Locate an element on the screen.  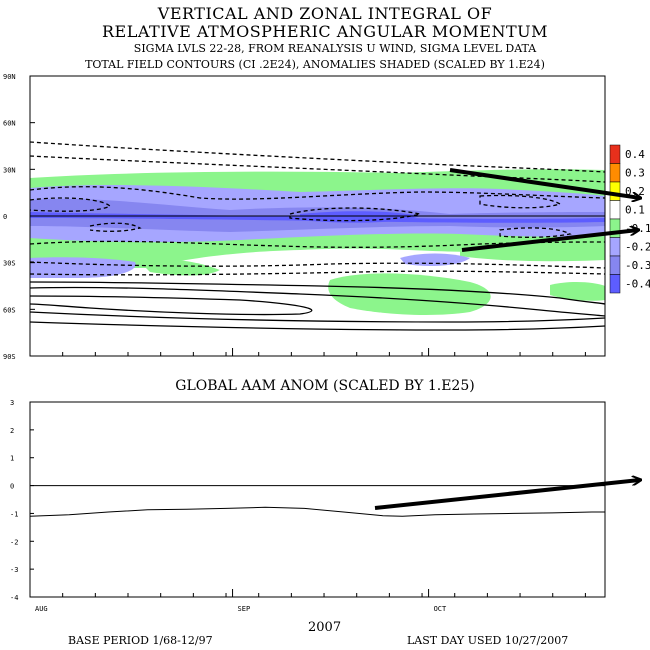
colorbar-label: 0.1 is located at coordinates (635, 210).